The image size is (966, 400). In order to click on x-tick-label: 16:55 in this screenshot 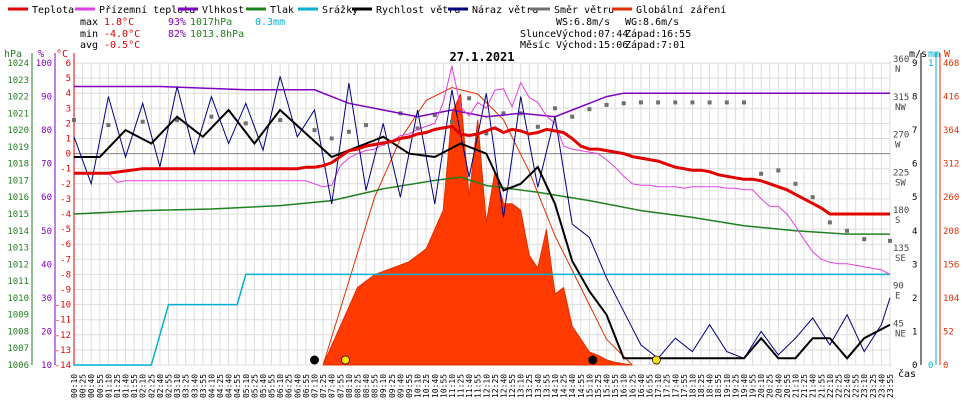, I will do `click(649, 386)`.